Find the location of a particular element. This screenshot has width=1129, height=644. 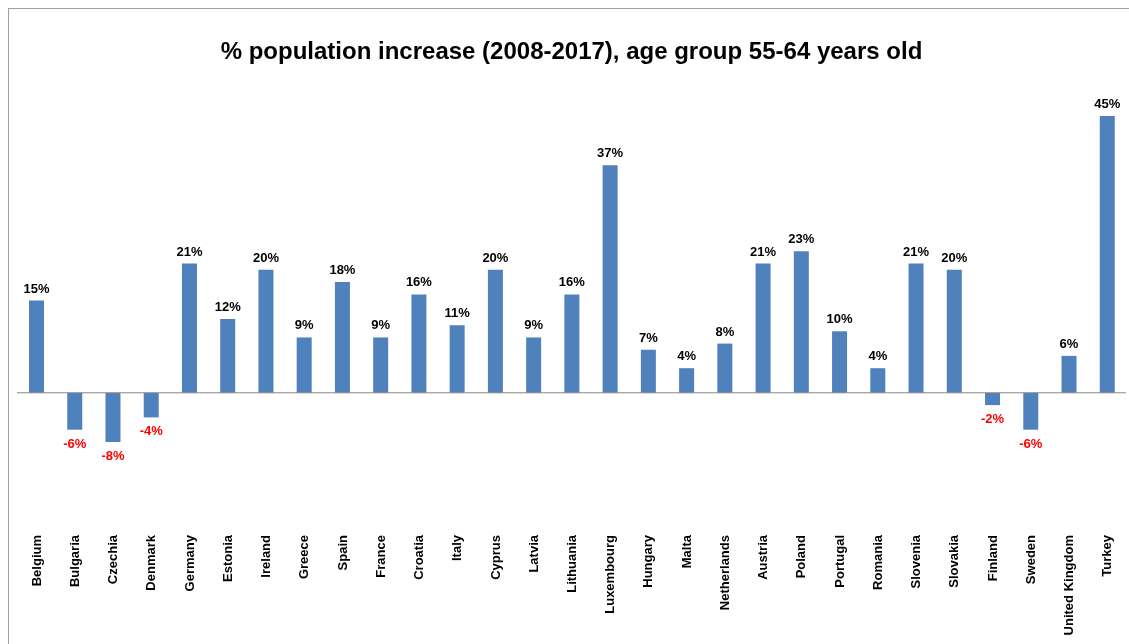

x-tick-label: Slovenia is located at coordinates (916, 561).